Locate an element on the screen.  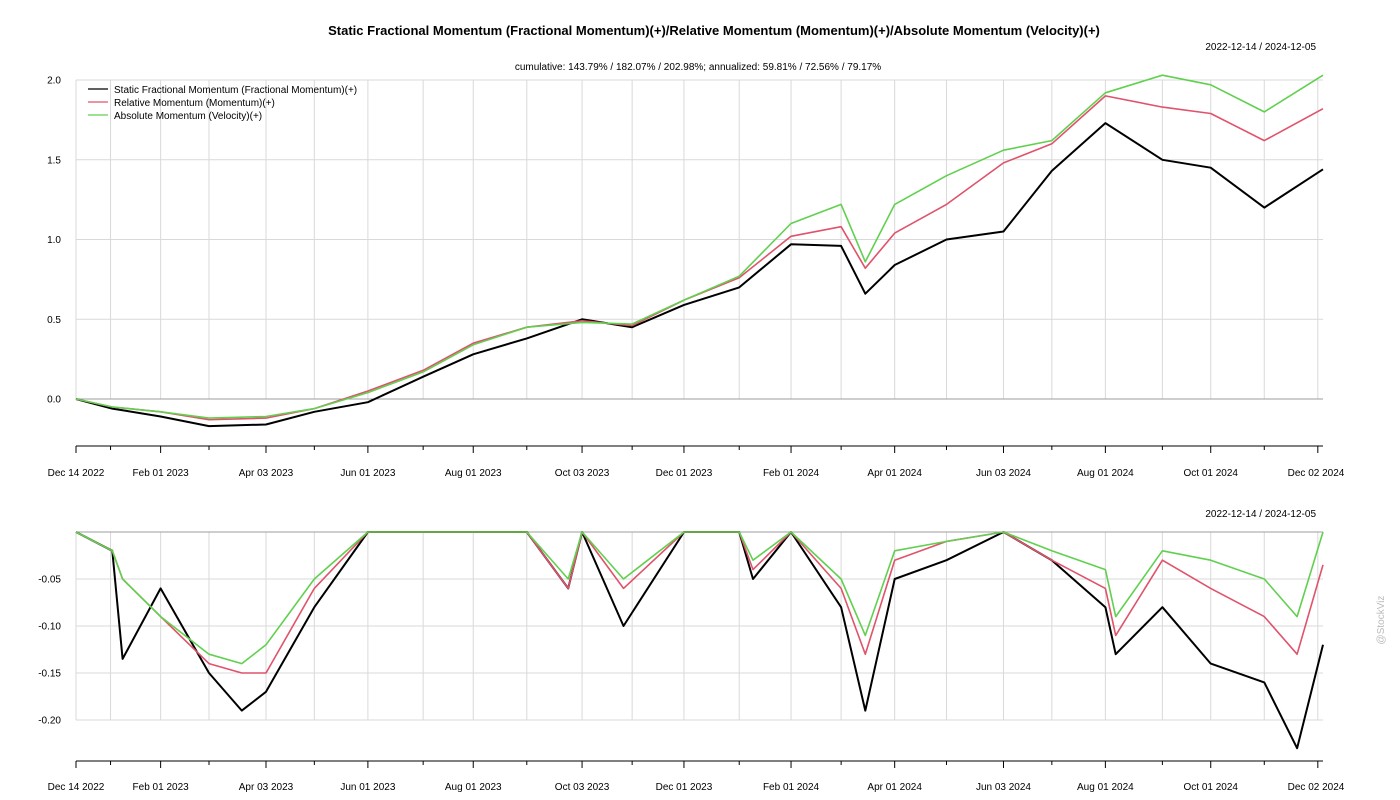
y-tick-label: 1.0 is located at coordinates (54, 240).